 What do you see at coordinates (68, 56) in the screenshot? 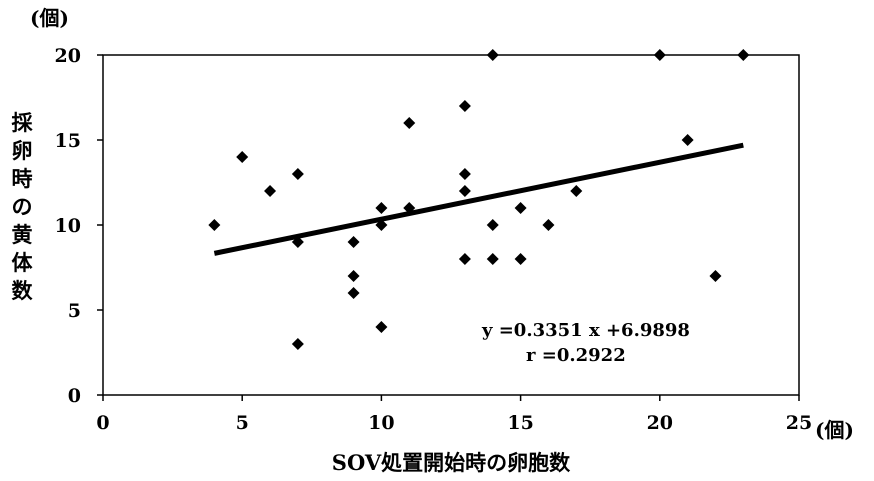
I see `y-tick-label: 20` at bounding box center [68, 56].